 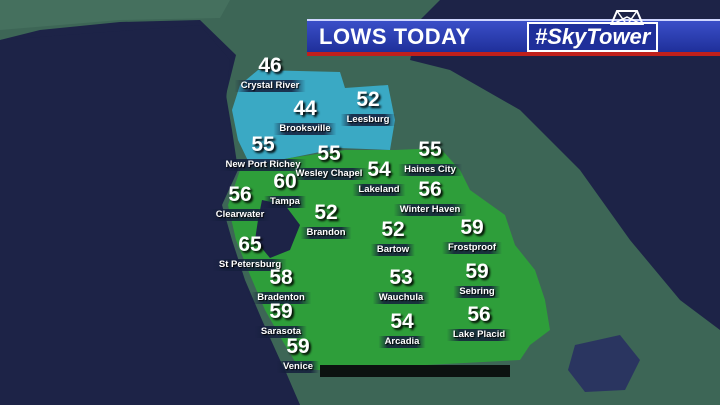 I want to click on city-marker: 59 Venice, so click(x=298, y=354).